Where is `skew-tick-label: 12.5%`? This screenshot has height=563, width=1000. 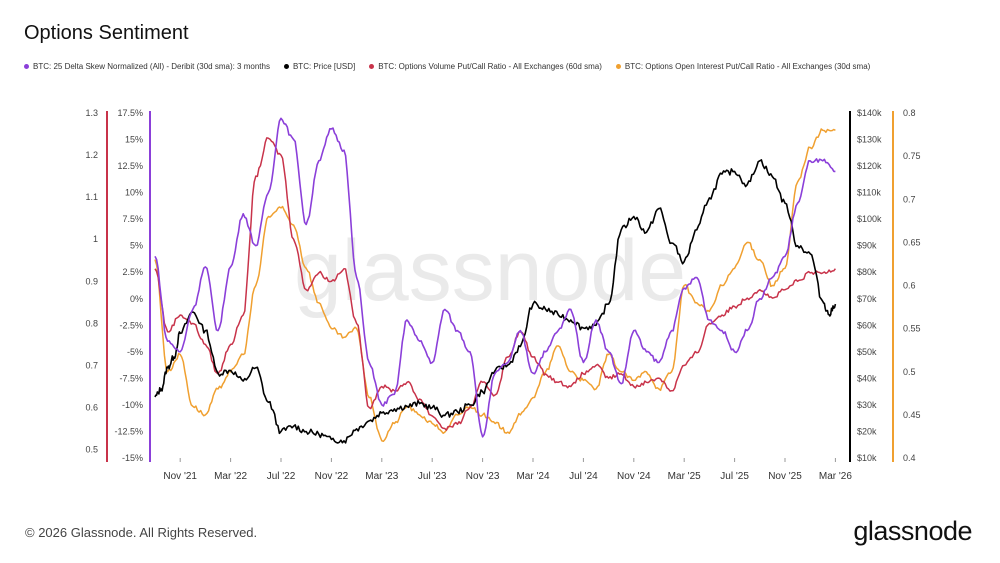 skew-tick-label: 12.5% is located at coordinates (130, 166).